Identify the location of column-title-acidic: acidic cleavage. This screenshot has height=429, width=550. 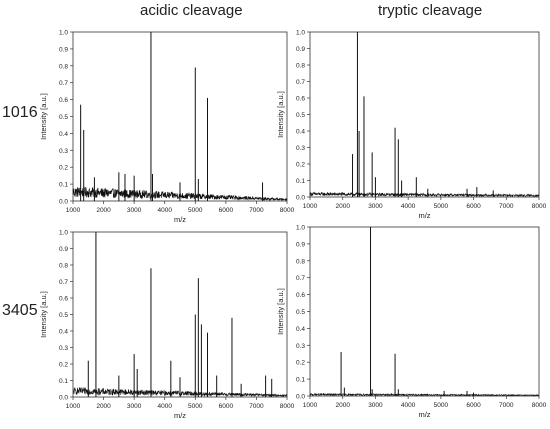
(191, 10).